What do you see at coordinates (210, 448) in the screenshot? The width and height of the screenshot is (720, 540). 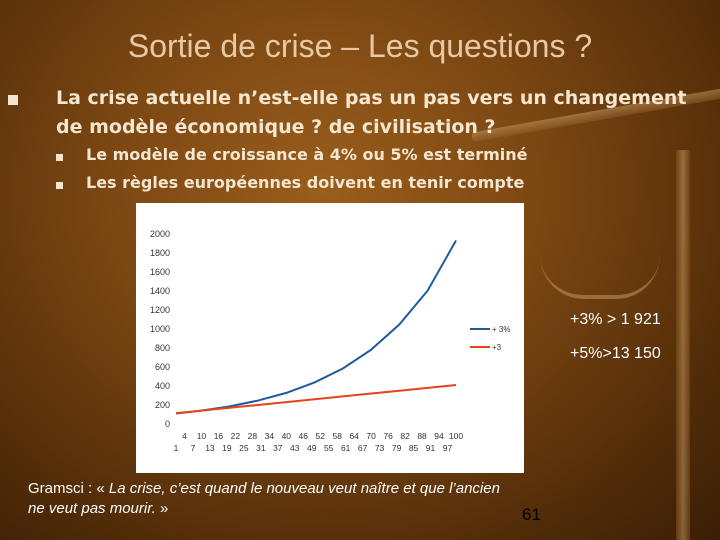 I see `x-tick-label: 13` at bounding box center [210, 448].